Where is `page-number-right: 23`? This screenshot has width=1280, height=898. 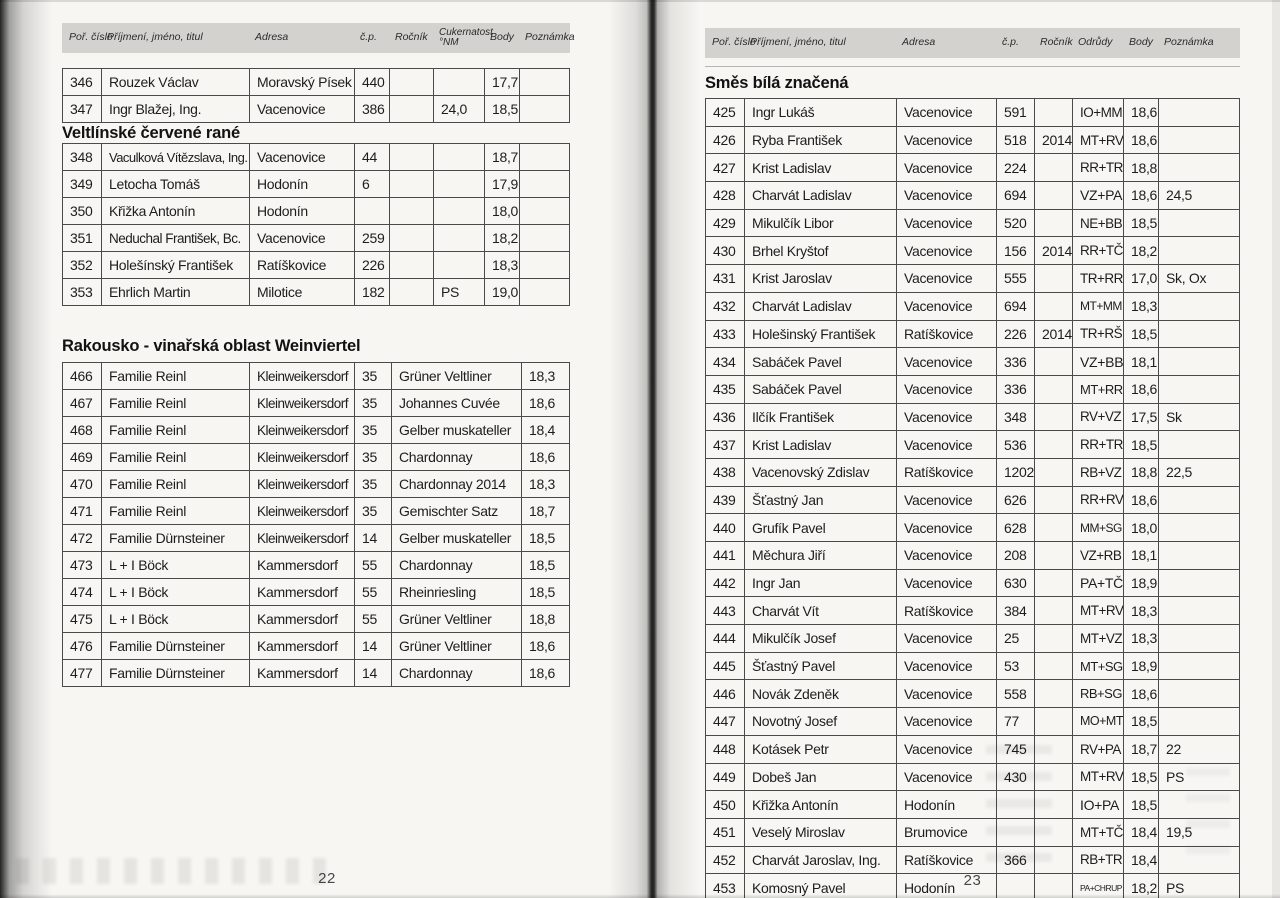 page-number-right: 23 is located at coordinates (972, 880).